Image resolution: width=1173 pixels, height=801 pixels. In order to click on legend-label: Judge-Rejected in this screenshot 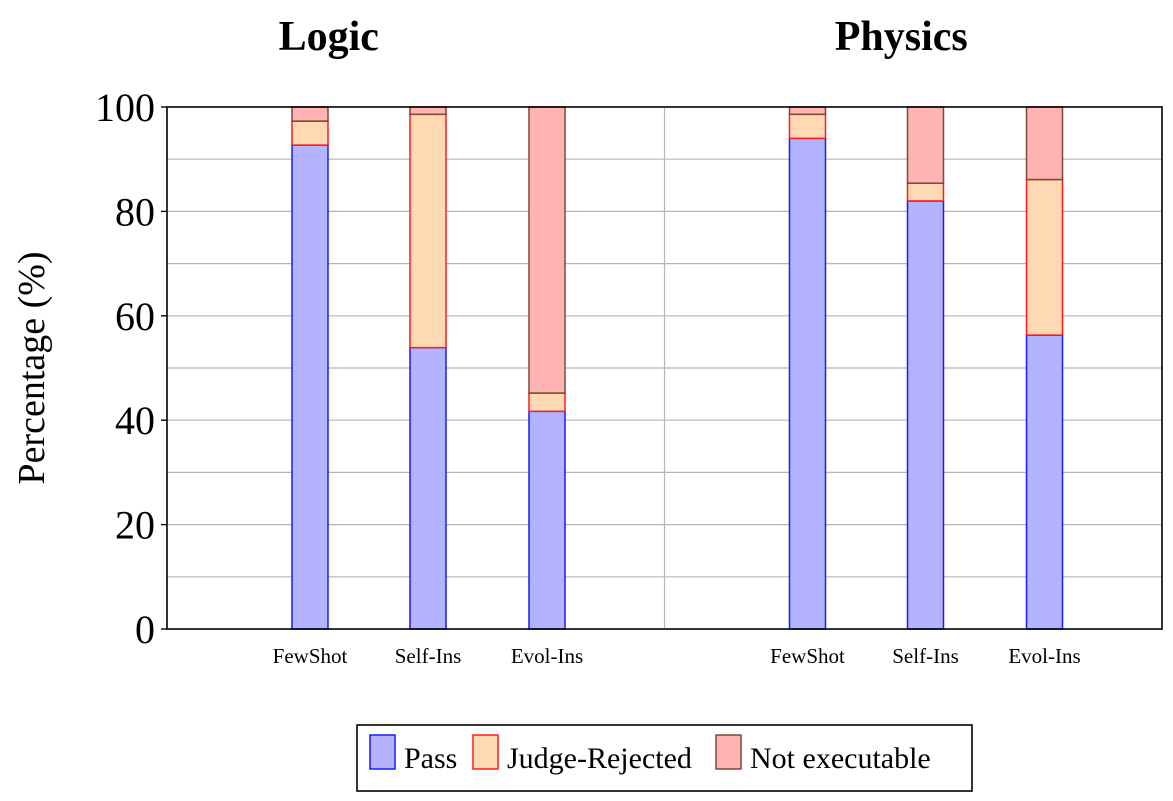, I will do `click(599, 758)`.